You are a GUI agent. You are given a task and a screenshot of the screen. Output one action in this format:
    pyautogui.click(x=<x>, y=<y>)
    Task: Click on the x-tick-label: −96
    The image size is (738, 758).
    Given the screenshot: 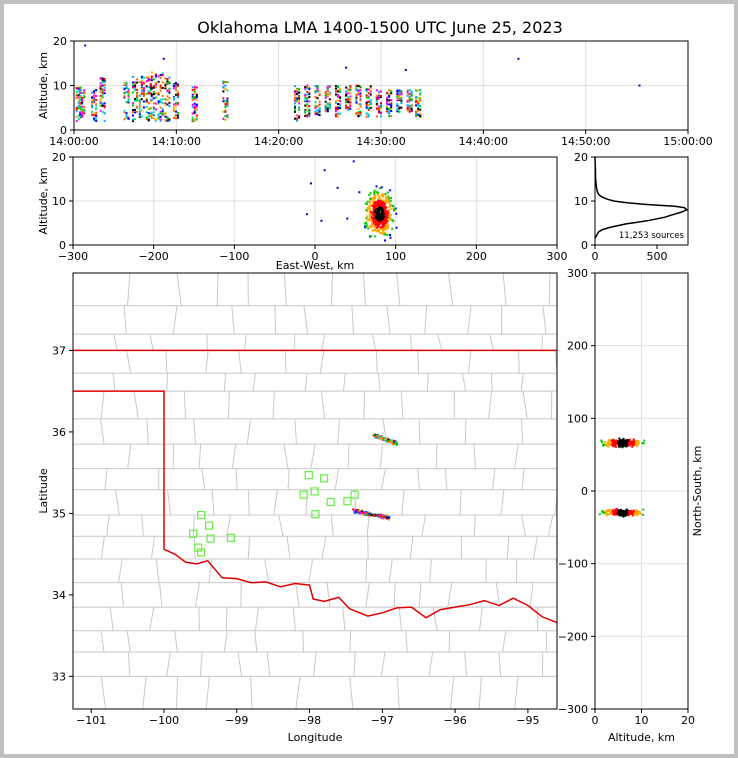 What is the action you would take?
    pyautogui.click(x=454, y=720)
    